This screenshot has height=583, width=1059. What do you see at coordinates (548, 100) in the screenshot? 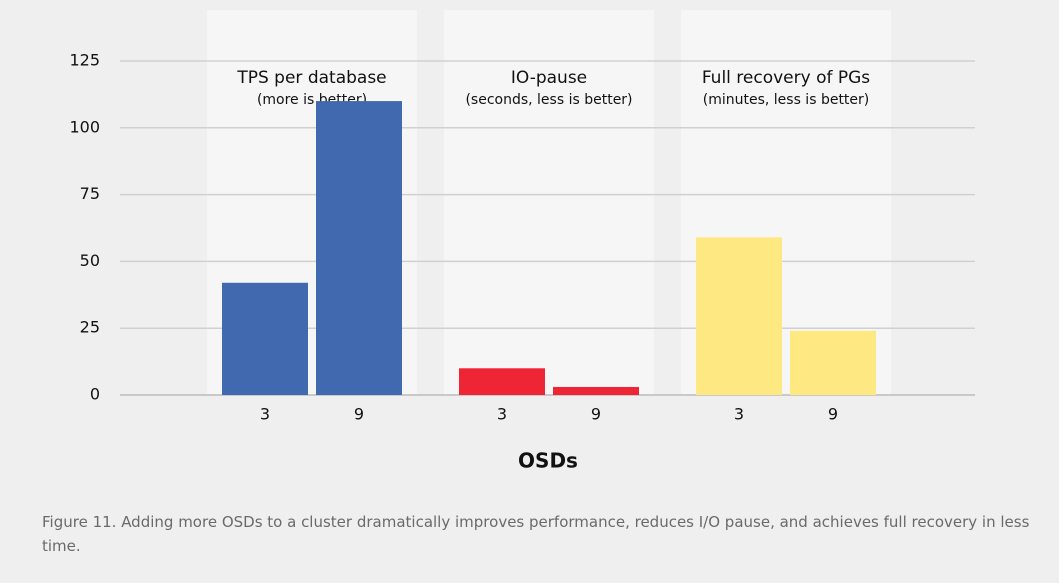
I see `group-subtitle: (seconds, less is better)` at bounding box center [548, 100].